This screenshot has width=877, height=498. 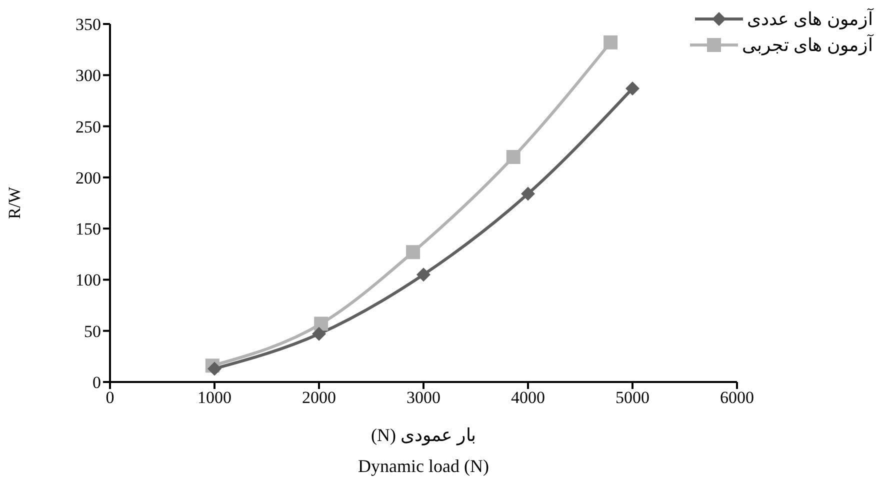 I want to click on x-tick-label: 1000, so click(x=215, y=398).